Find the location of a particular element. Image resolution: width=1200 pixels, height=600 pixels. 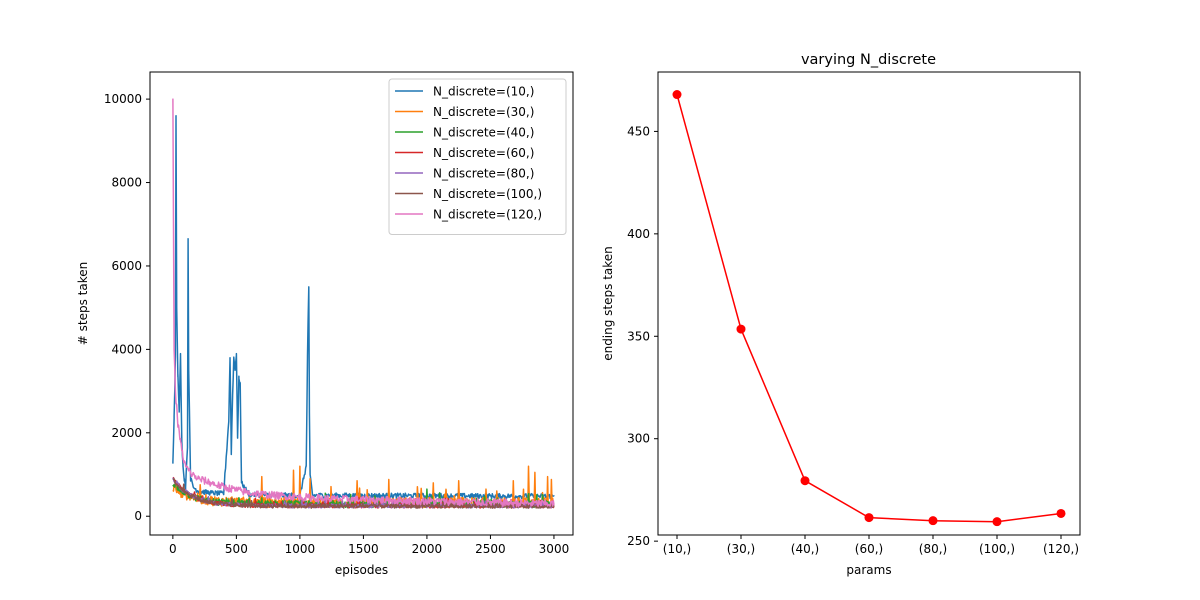

right-y-ticks: 250 300 350 400 450 is located at coordinates (642, 336).